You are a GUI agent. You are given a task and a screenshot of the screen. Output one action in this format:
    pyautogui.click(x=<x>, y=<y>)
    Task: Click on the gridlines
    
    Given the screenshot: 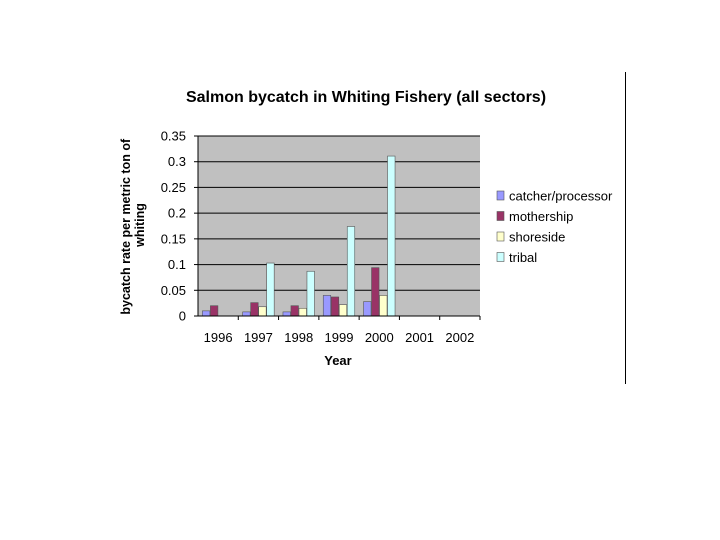 What is the action you would take?
    pyautogui.click(x=339, y=213)
    